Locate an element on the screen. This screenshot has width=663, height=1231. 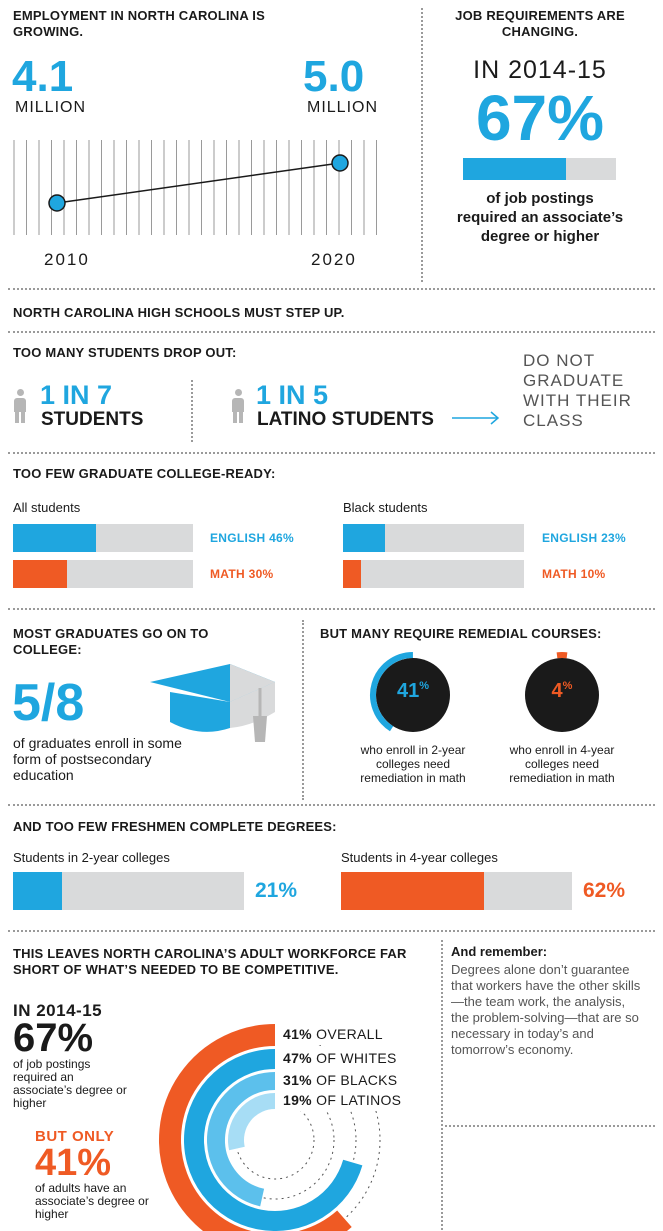
ring-pct: 31% is located at coordinates (299, 1080).